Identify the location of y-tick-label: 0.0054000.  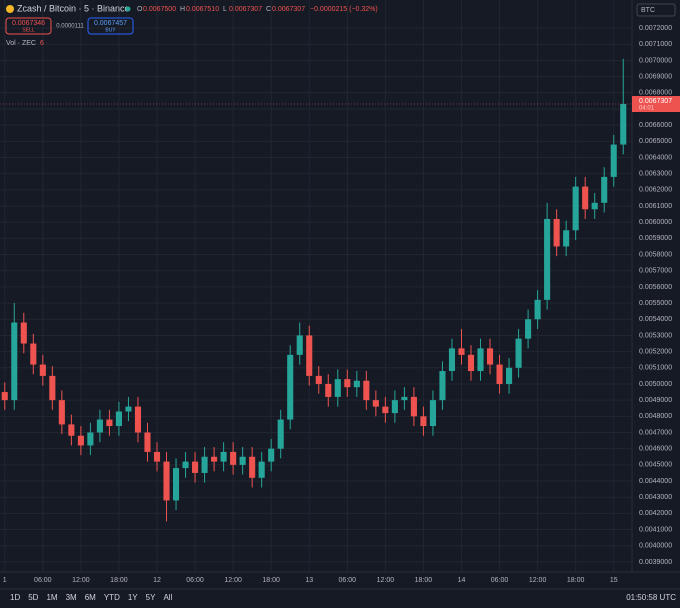
(655, 319).